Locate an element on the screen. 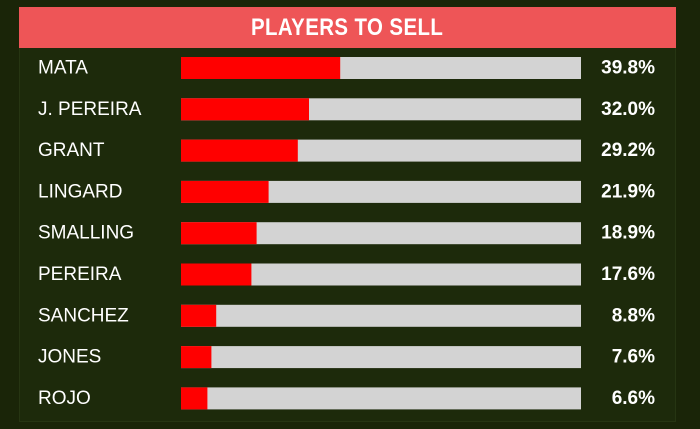  chart-title: PLAYERS TO SELL is located at coordinates (347, 27).